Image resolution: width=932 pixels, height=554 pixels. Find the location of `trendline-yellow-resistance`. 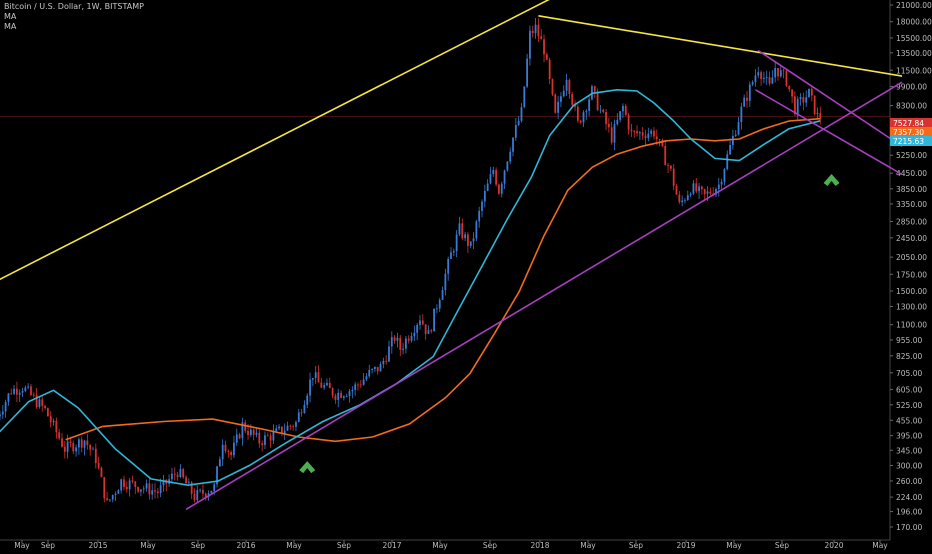

trendline-yellow-resistance is located at coordinates (720, 46).